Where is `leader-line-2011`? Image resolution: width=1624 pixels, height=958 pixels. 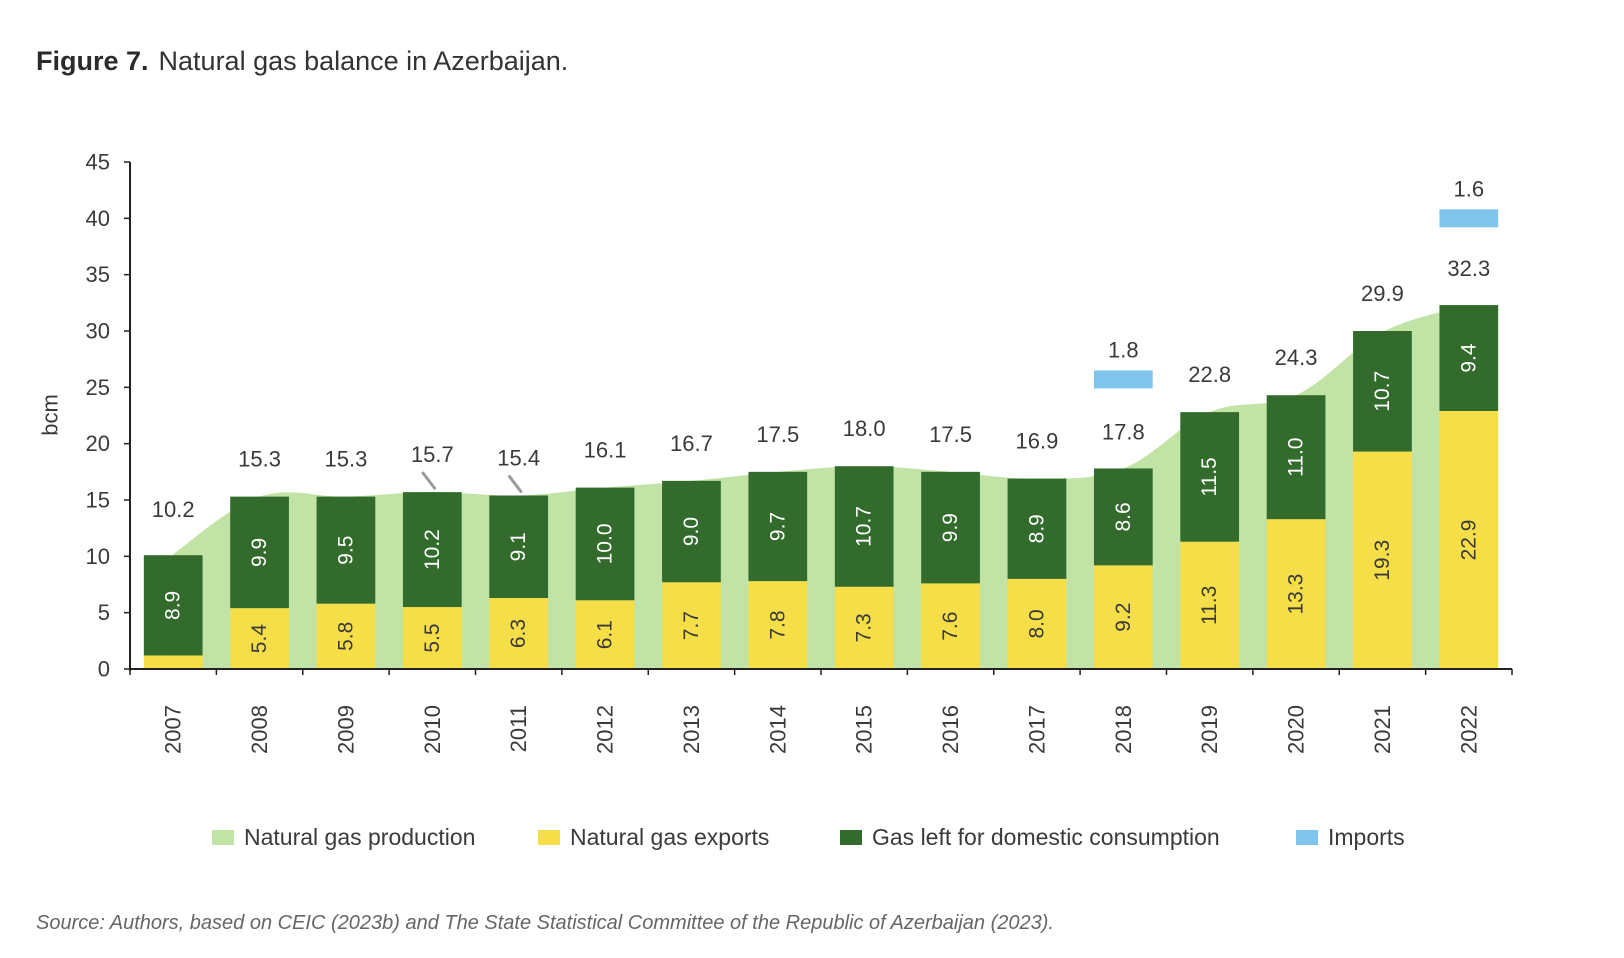
leader-line-2011 is located at coordinates (515, 484).